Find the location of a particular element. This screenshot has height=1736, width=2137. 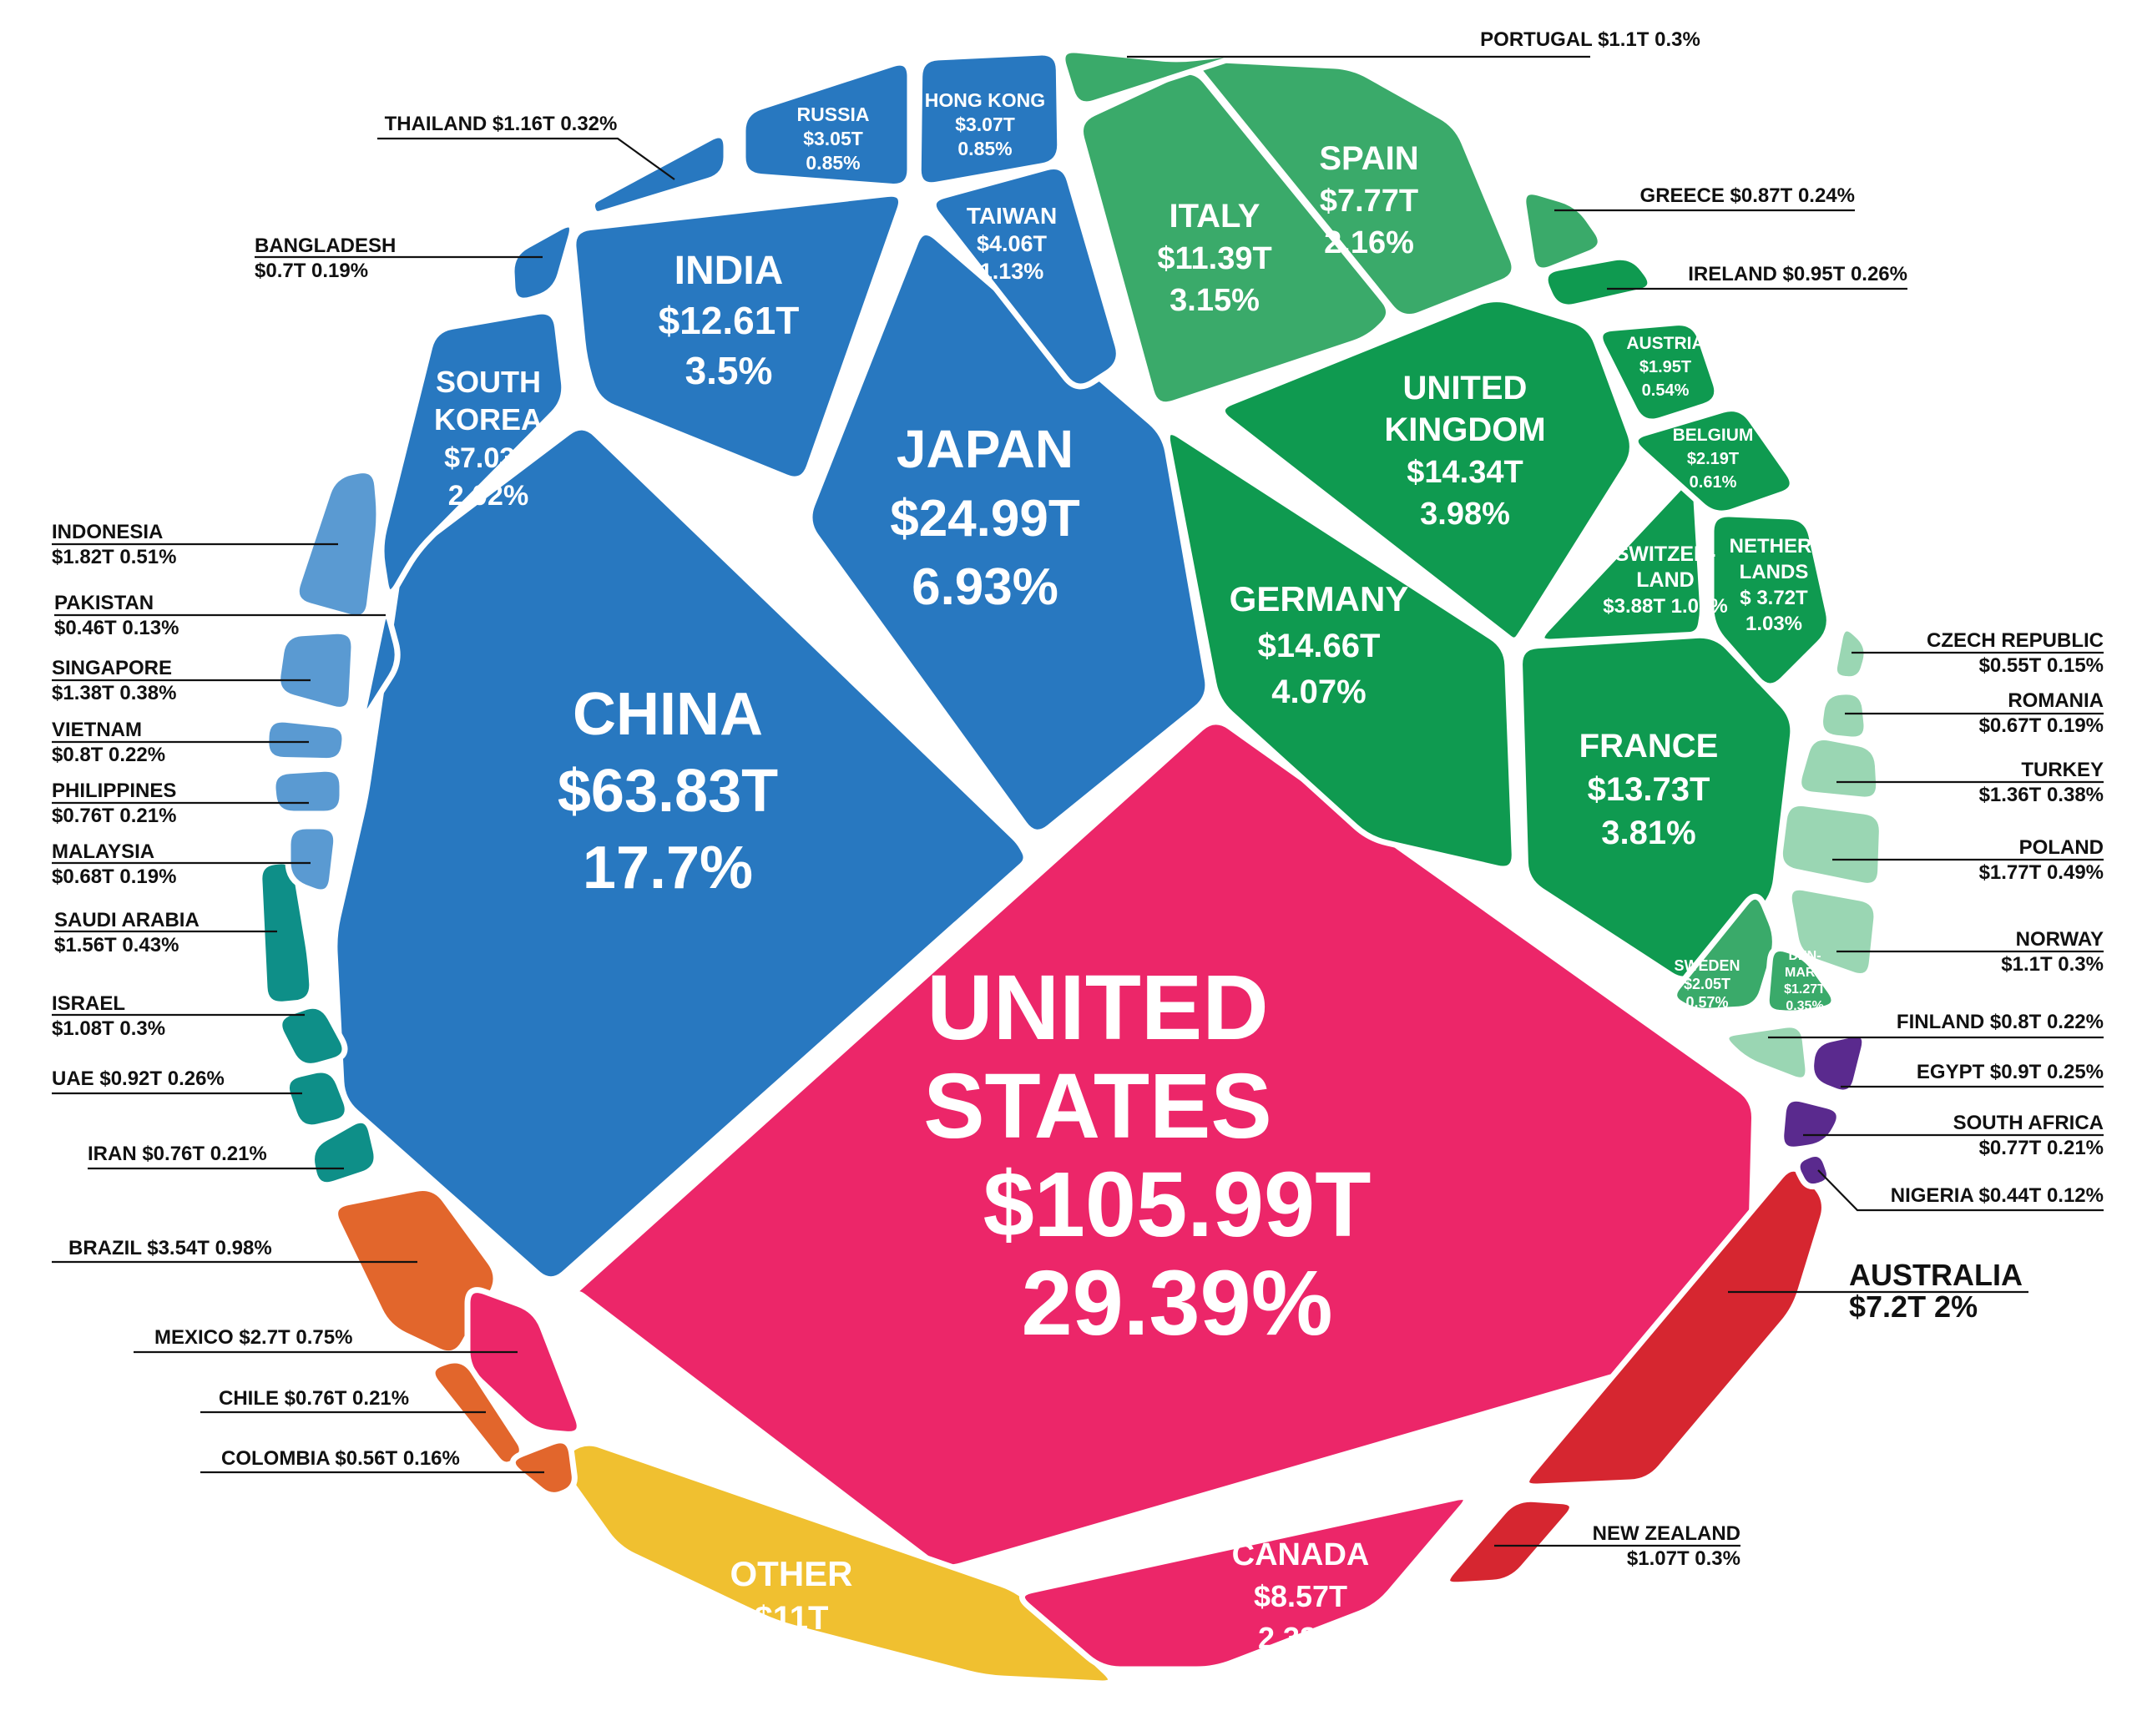

cell-pakistan is located at coordinates (380, 665).